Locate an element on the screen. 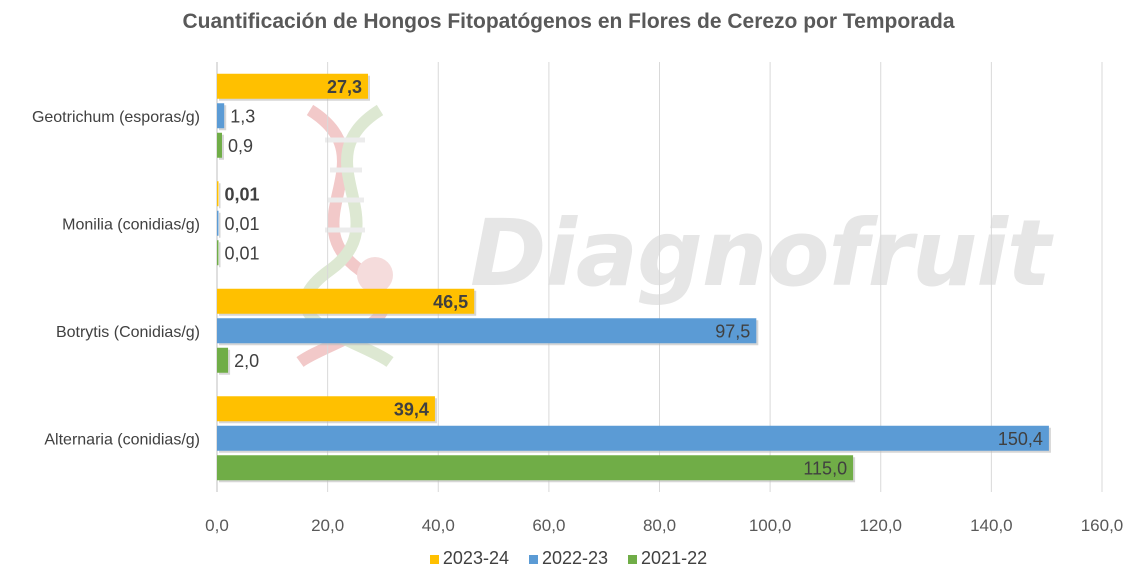  watermark-text: Diagnofruit is located at coordinates (760, 253).